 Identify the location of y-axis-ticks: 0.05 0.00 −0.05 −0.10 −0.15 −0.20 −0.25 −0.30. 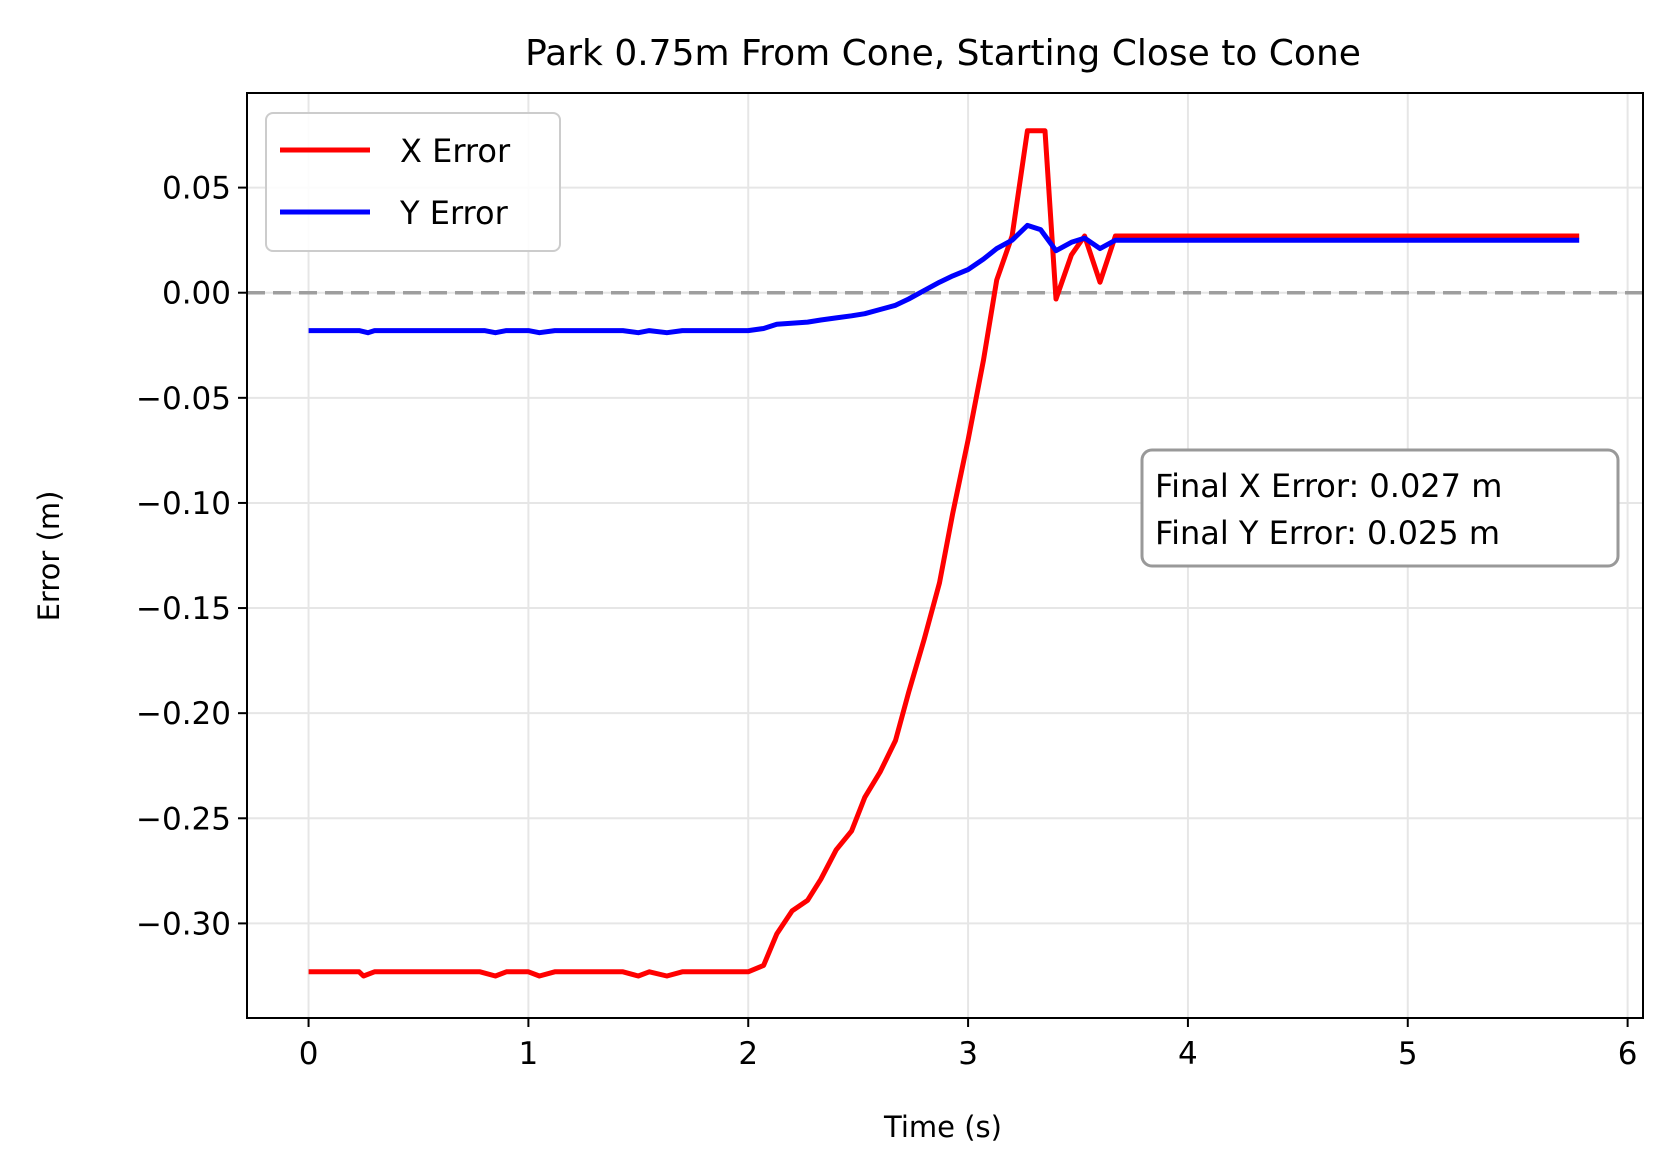
(191, 556).